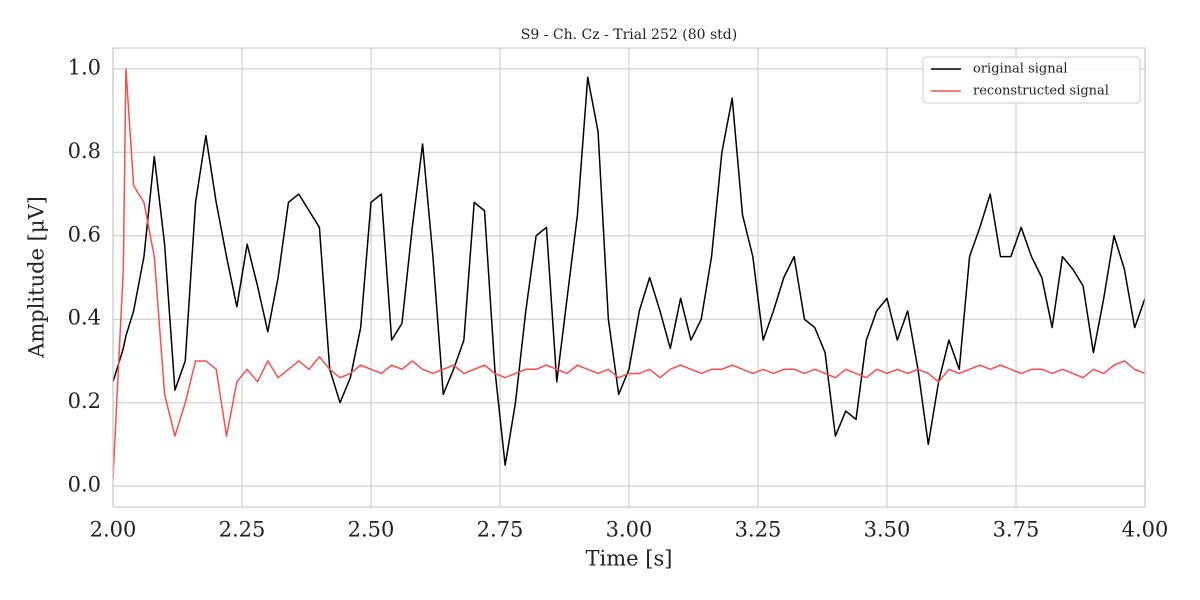 Image resolution: width=1200 pixels, height=600 pixels. Describe the element at coordinates (500, 530) in the screenshot. I see `x-tick-label: 2.75` at that location.